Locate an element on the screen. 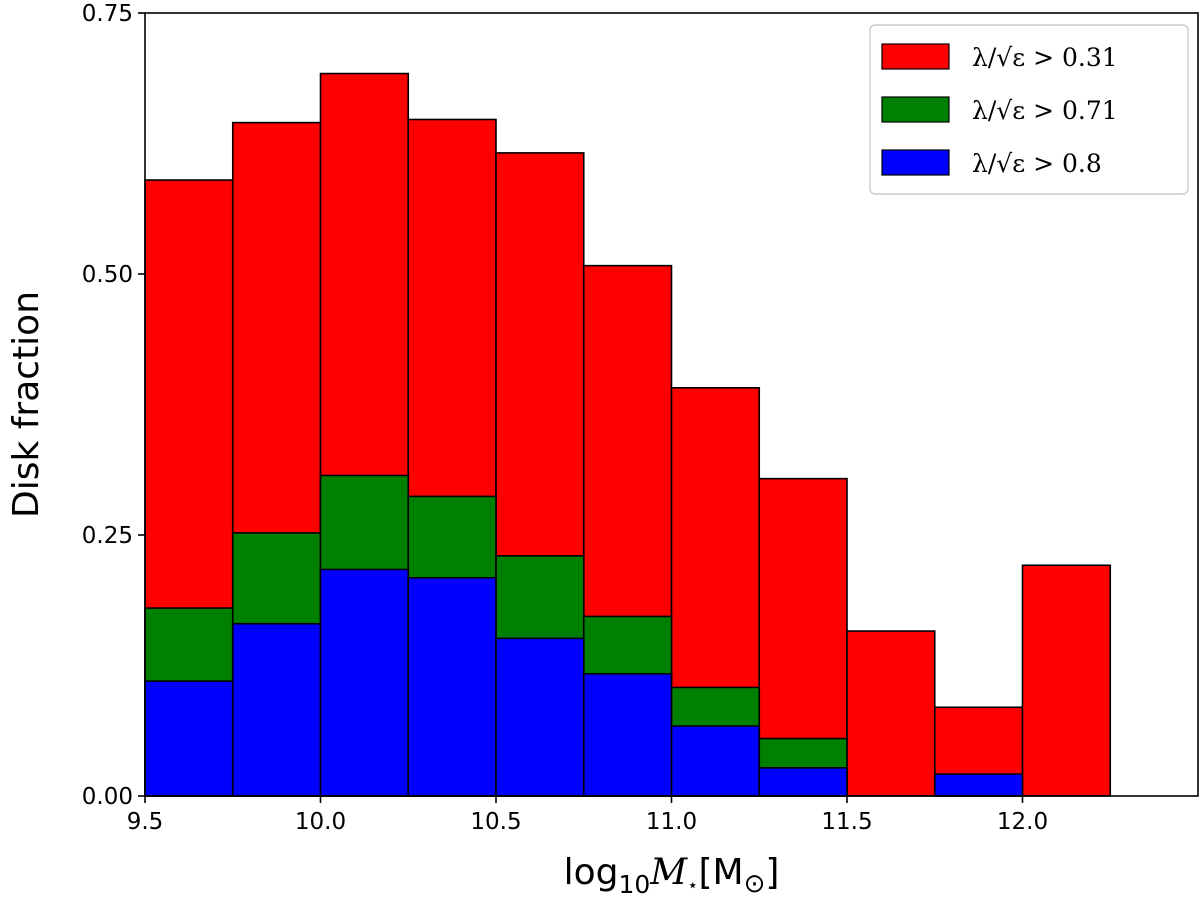 This screenshot has width=1200, height=901. bar-series2-bin9 is located at coordinates (978, 785).